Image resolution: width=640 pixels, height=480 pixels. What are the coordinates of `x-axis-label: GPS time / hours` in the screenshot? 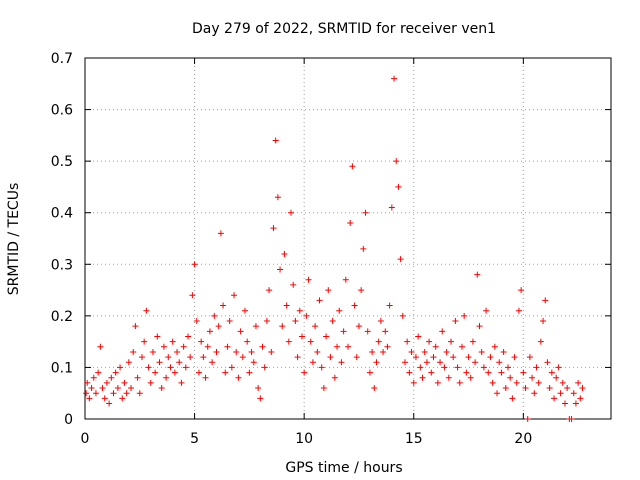 It's located at (343, 468).